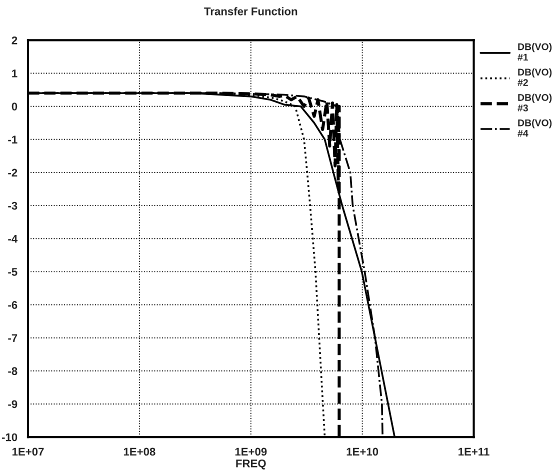  What do you see at coordinates (535, 103) in the screenshot?
I see `legend-label: DB(VO) #3` at bounding box center [535, 103].